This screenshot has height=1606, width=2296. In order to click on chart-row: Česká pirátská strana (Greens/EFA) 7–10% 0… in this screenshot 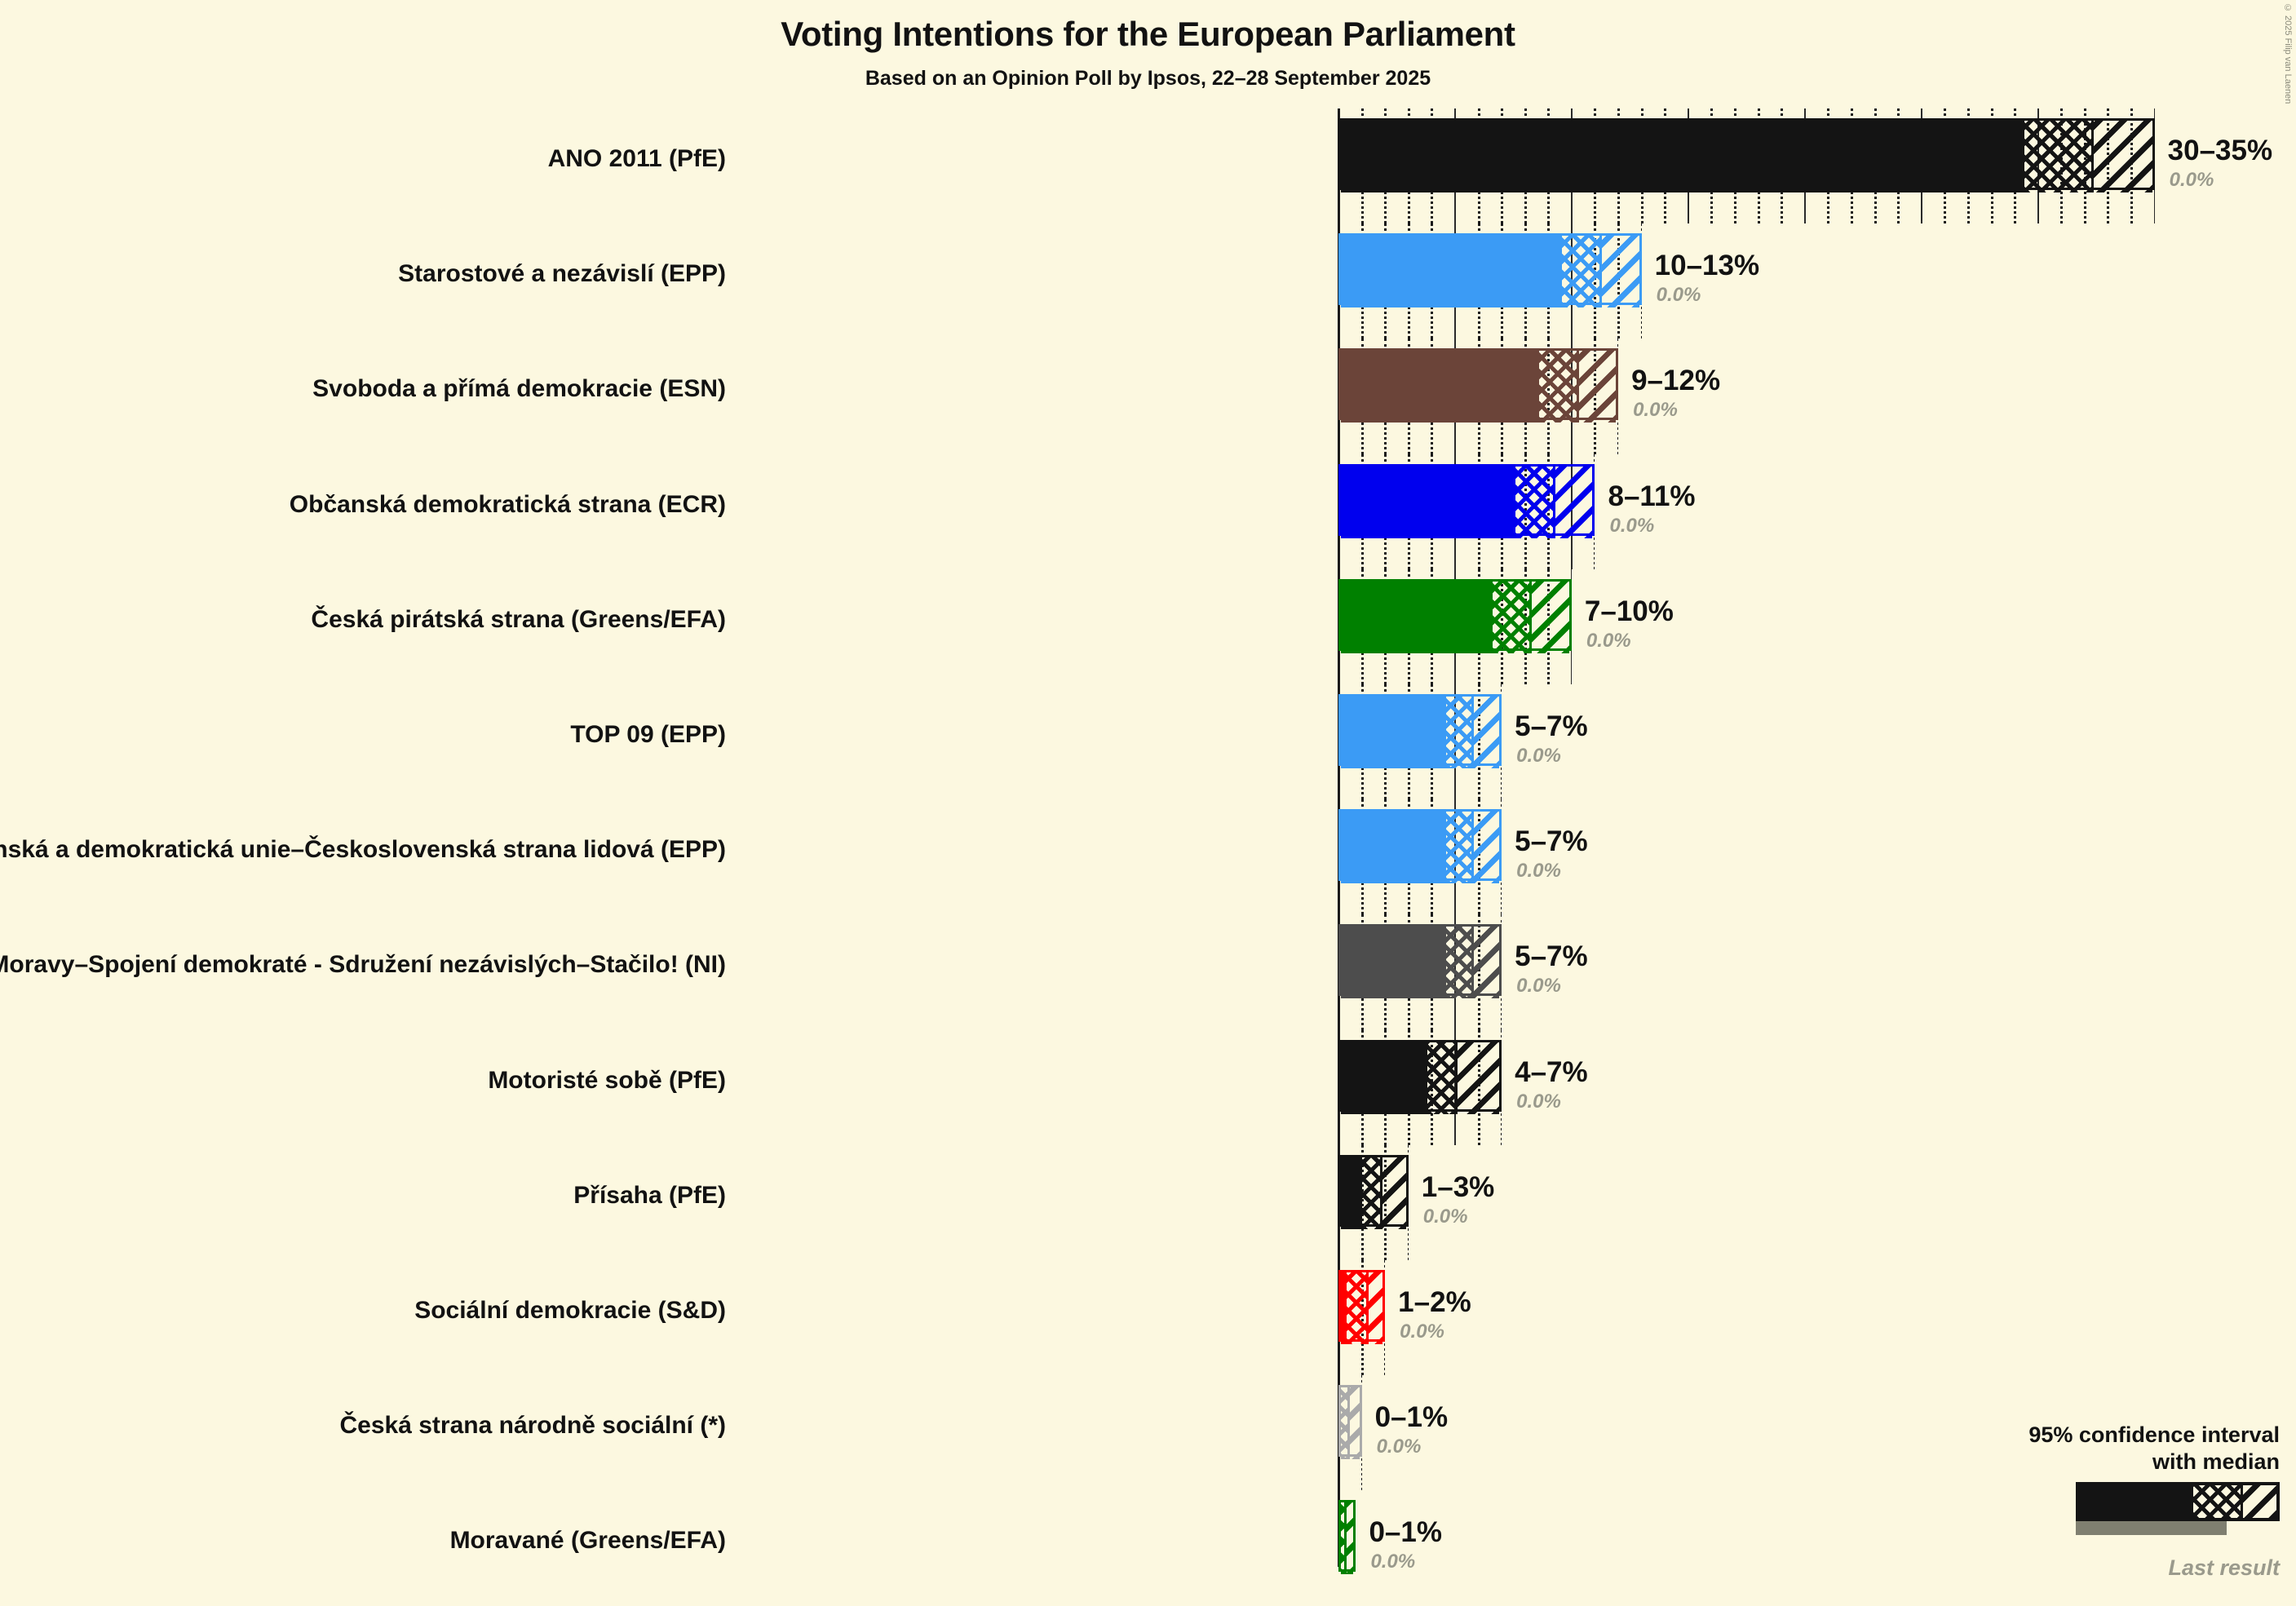, I will do `click(1148, 627)`.